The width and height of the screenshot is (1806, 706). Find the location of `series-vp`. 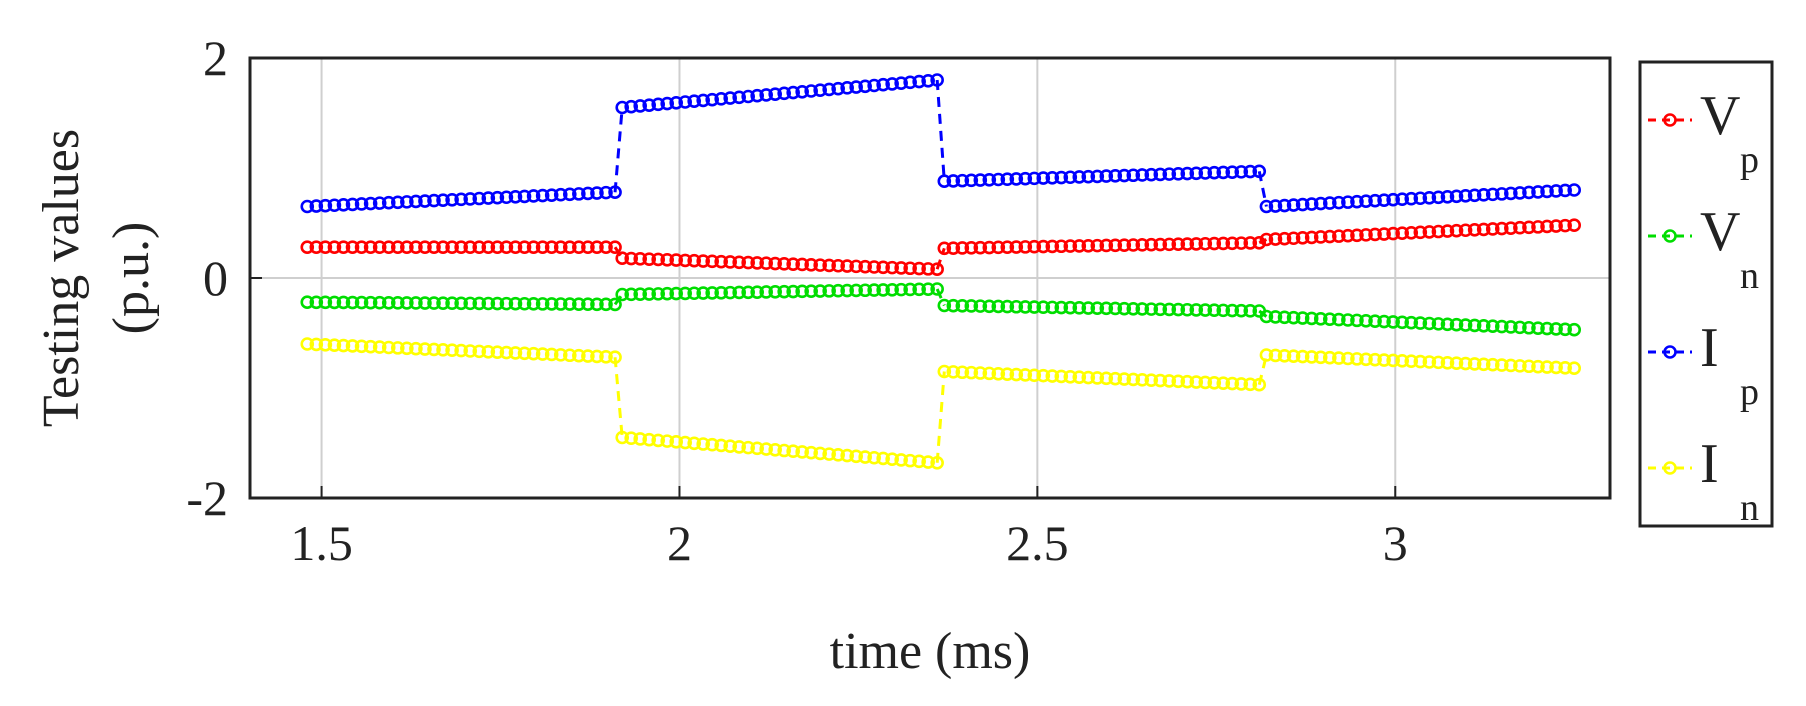

series-vp is located at coordinates (941, 247).